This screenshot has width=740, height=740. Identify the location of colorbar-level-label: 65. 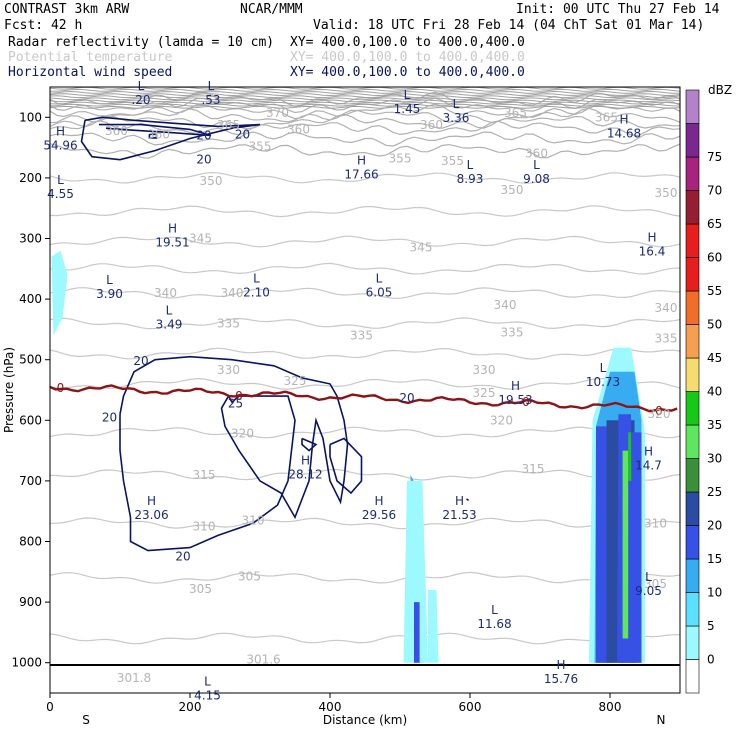
(714, 224).